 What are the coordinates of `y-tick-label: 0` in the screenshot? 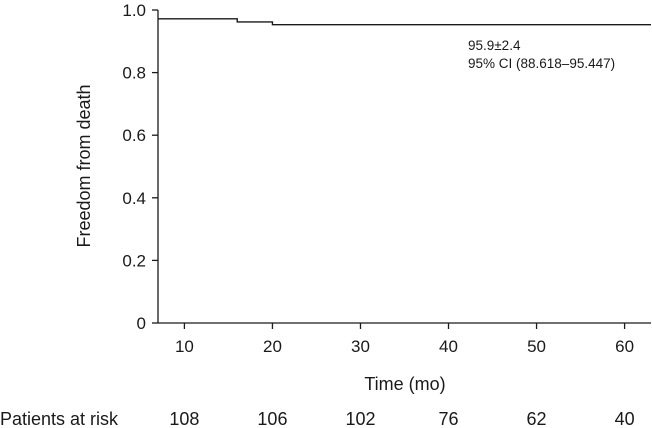 It's located at (141, 323).